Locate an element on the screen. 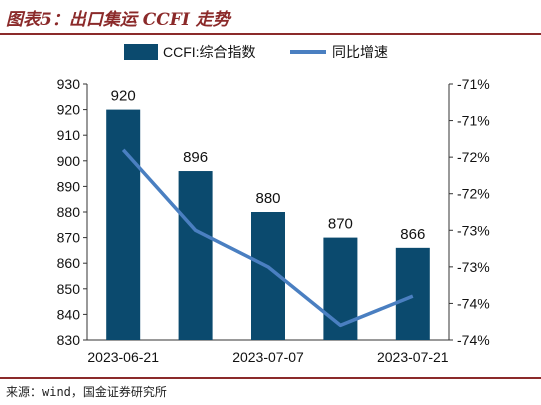  y-left-tick-label: 910 is located at coordinates (69, 135).